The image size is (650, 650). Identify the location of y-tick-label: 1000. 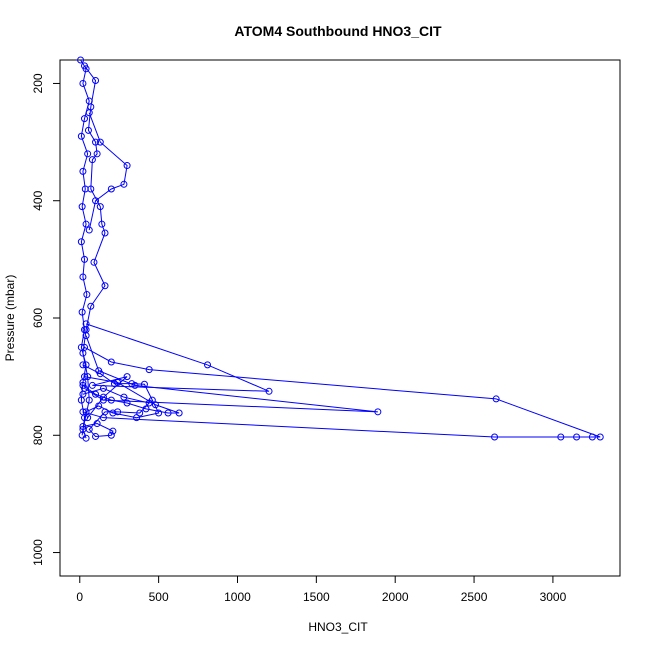
(38, 552).